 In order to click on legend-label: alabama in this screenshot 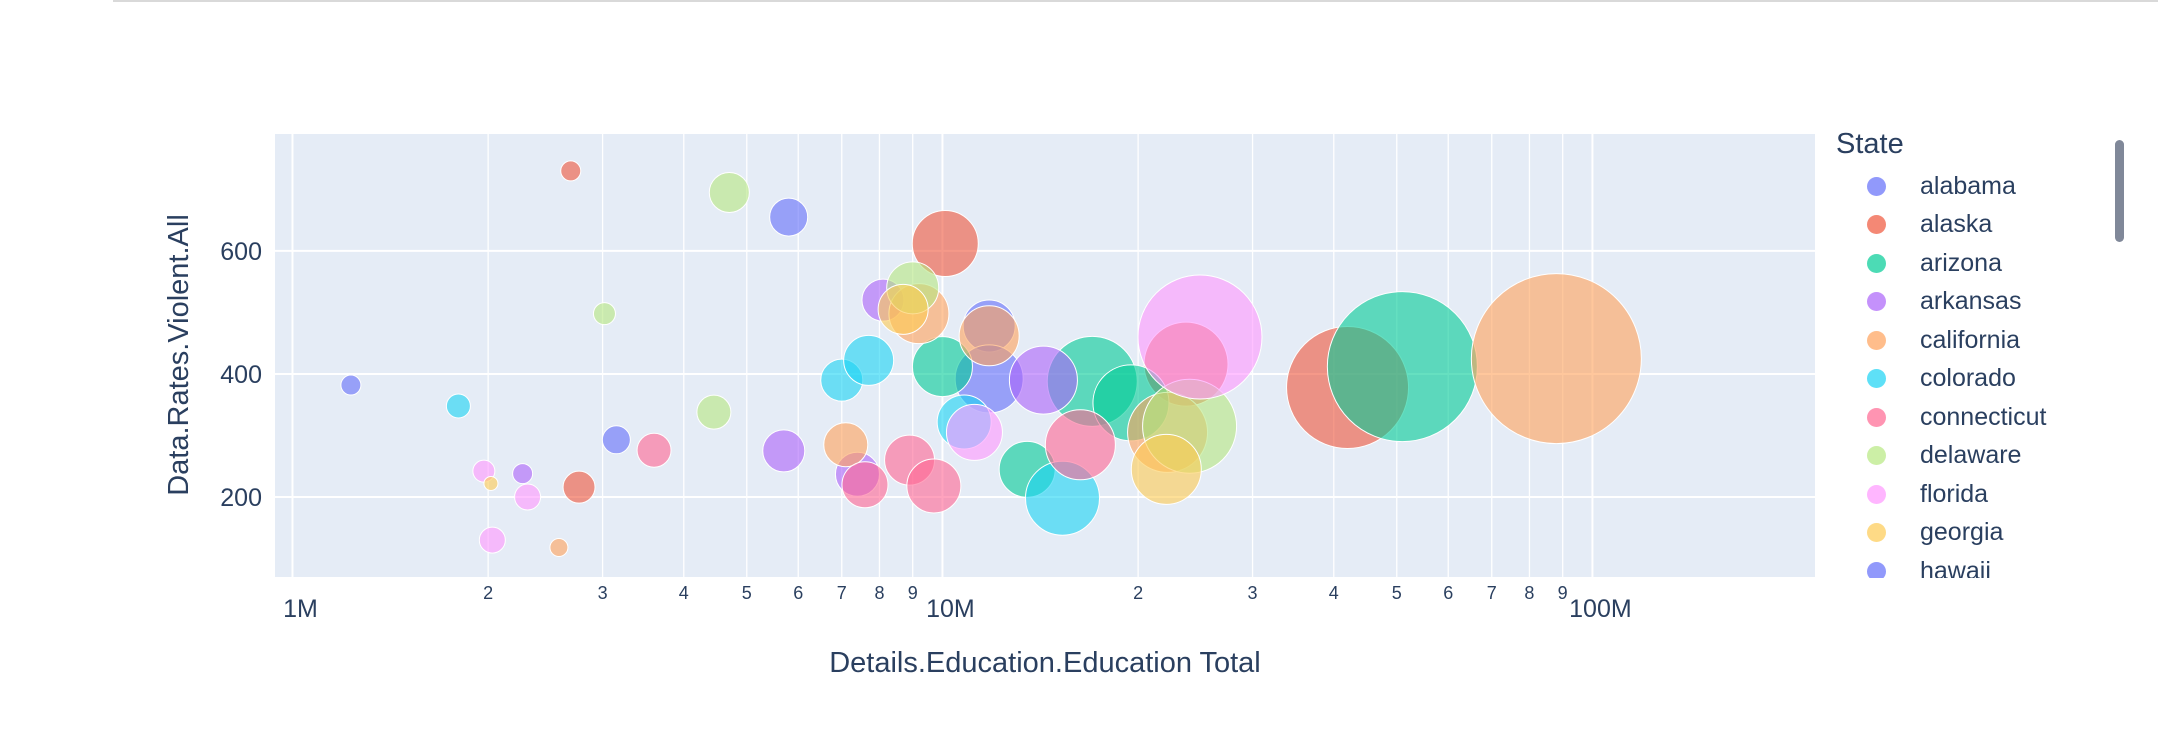, I will do `click(1968, 185)`.